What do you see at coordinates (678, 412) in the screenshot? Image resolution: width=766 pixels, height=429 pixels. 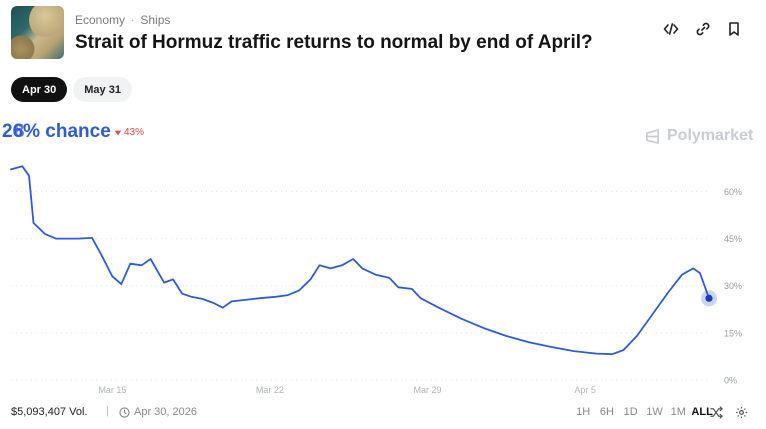 I see `range-1m: 1M` at bounding box center [678, 412].